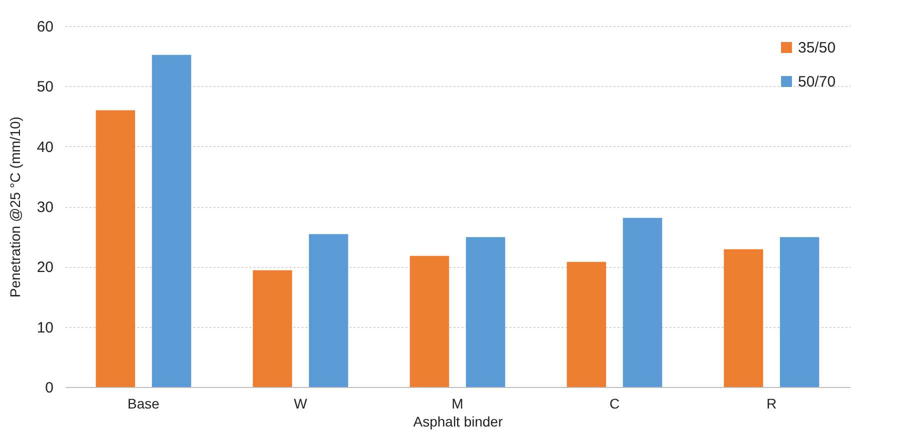 This screenshot has width=898, height=432. I want to click on y-tick-label: 10, so click(45, 327).